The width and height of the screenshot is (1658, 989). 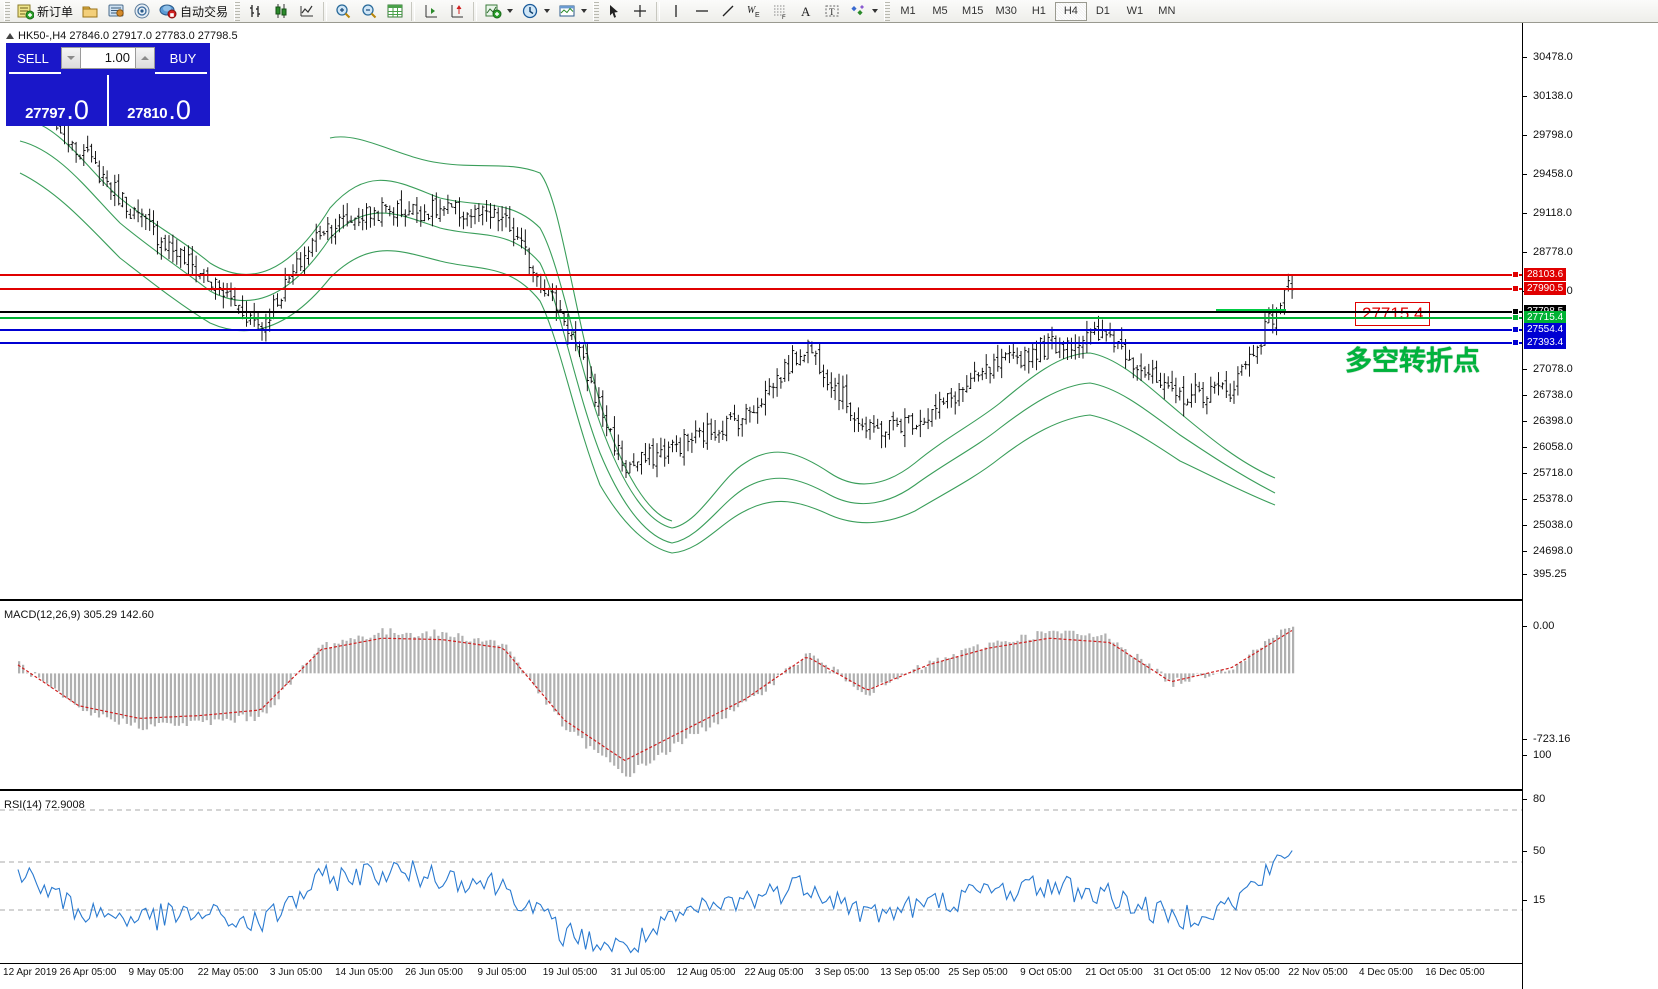 I want to click on zoom-in-icon, so click(x=343, y=11).